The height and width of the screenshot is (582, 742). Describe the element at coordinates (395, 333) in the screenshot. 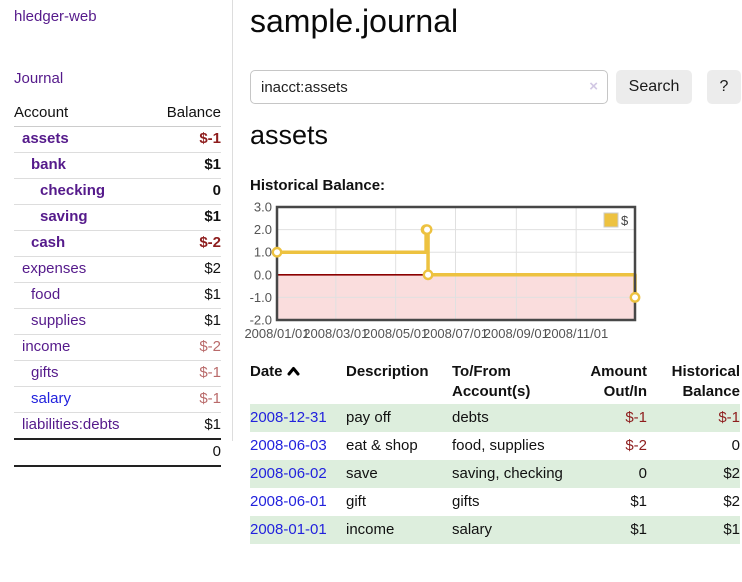

I see `x-tick-label: 2008/05/01` at that location.